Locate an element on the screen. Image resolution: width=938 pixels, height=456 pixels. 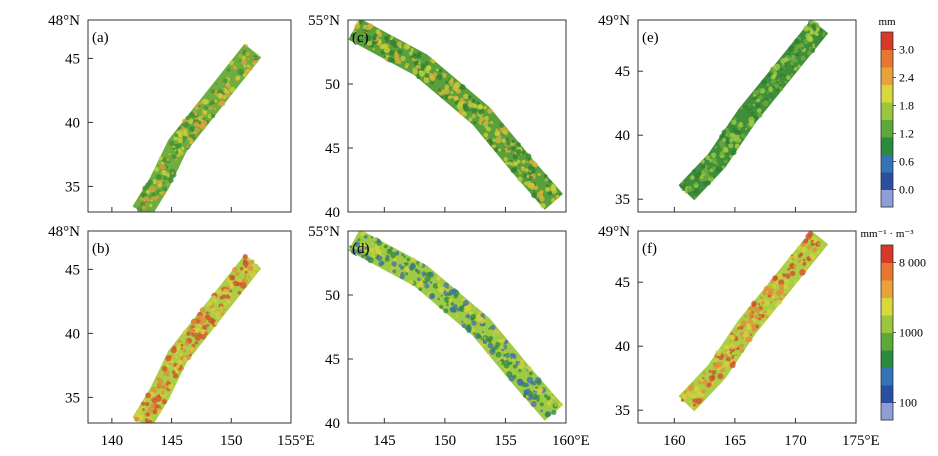
swath-band is located at coordinates (456, 326).